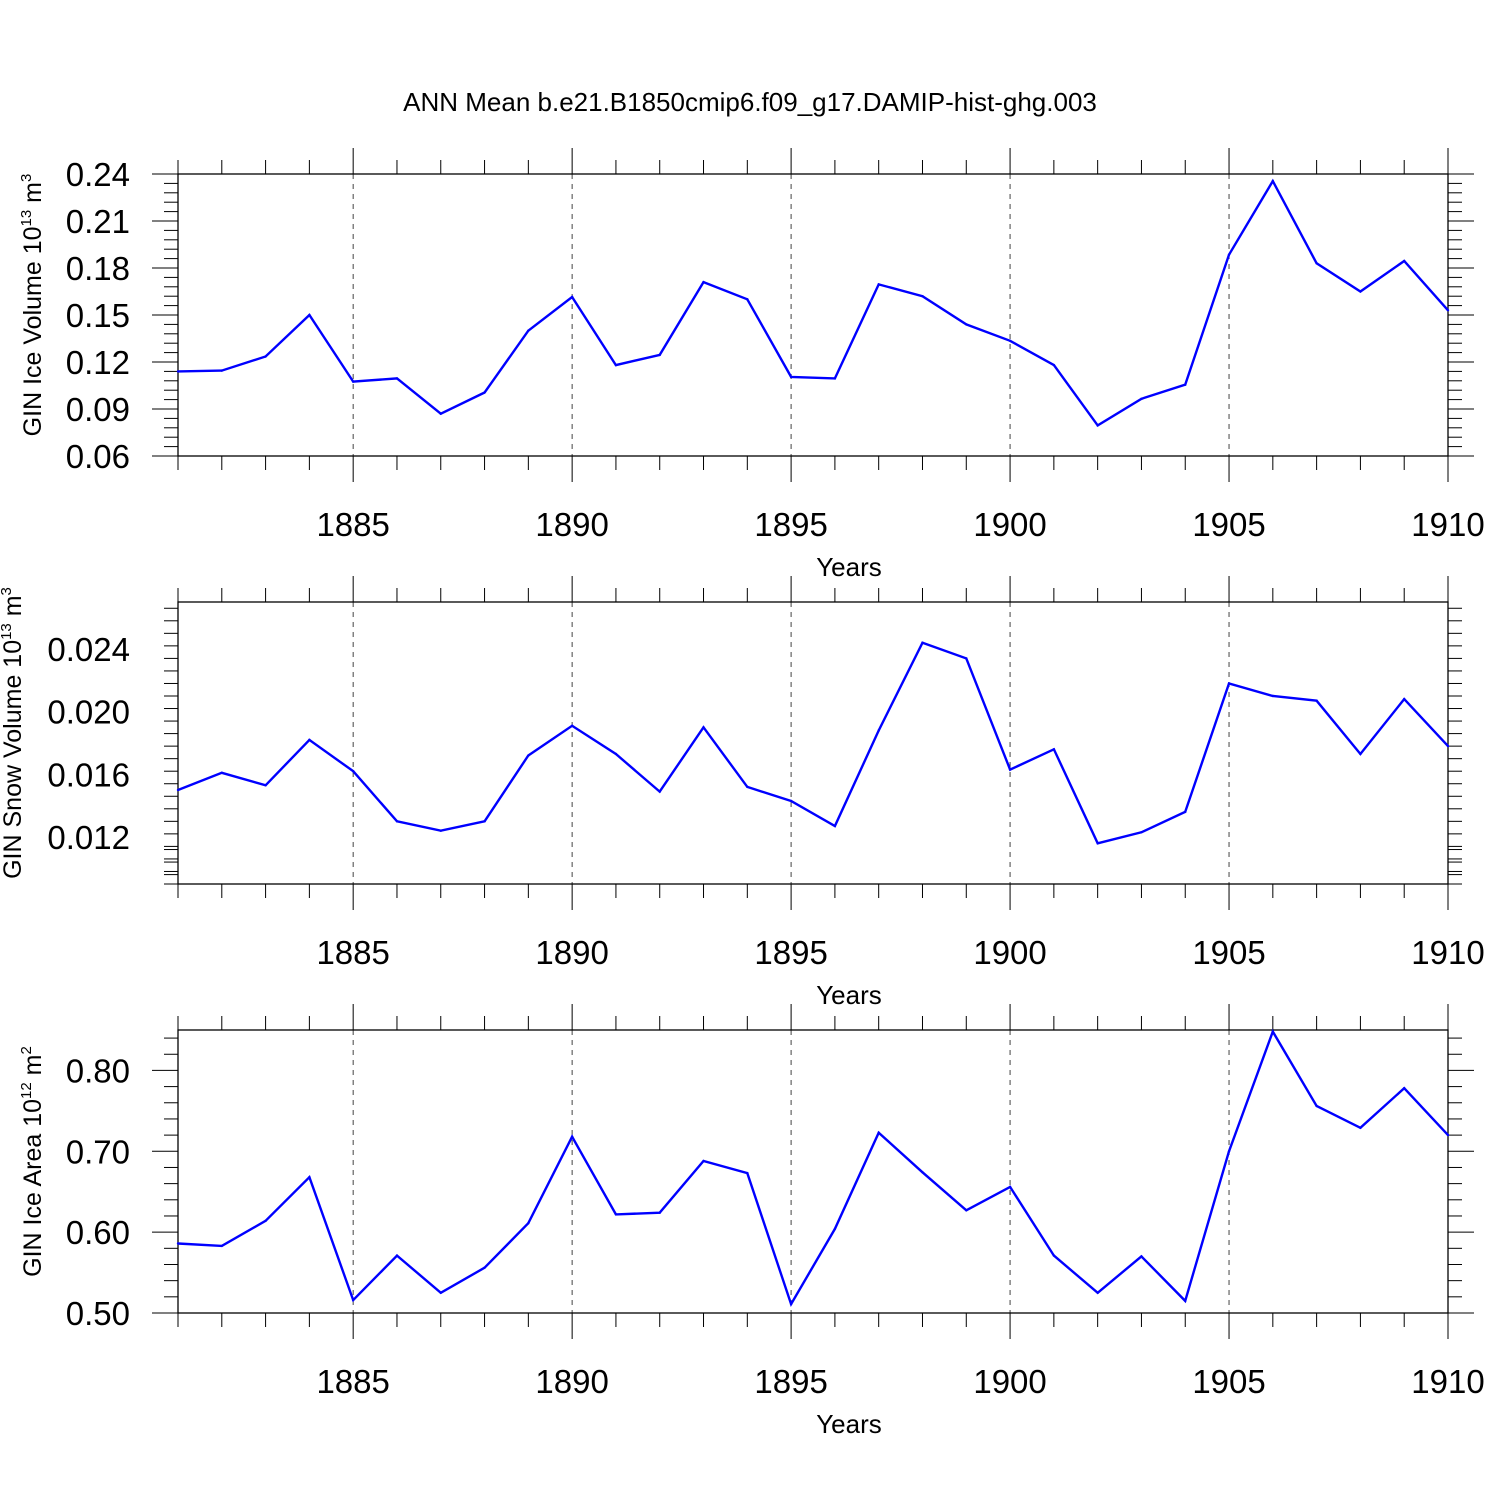 The image size is (1500, 1500). Describe the element at coordinates (98, 268) in the screenshot. I see `y-tick-label: 0.18` at that location.